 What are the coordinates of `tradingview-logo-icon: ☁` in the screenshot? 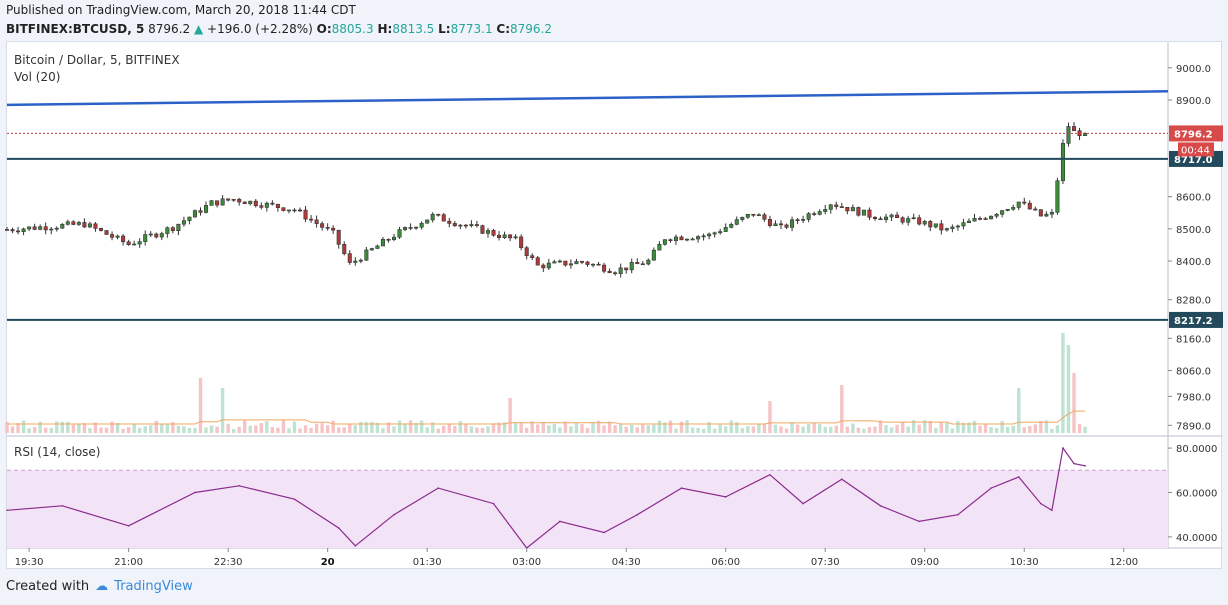 It's located at (102, 586).